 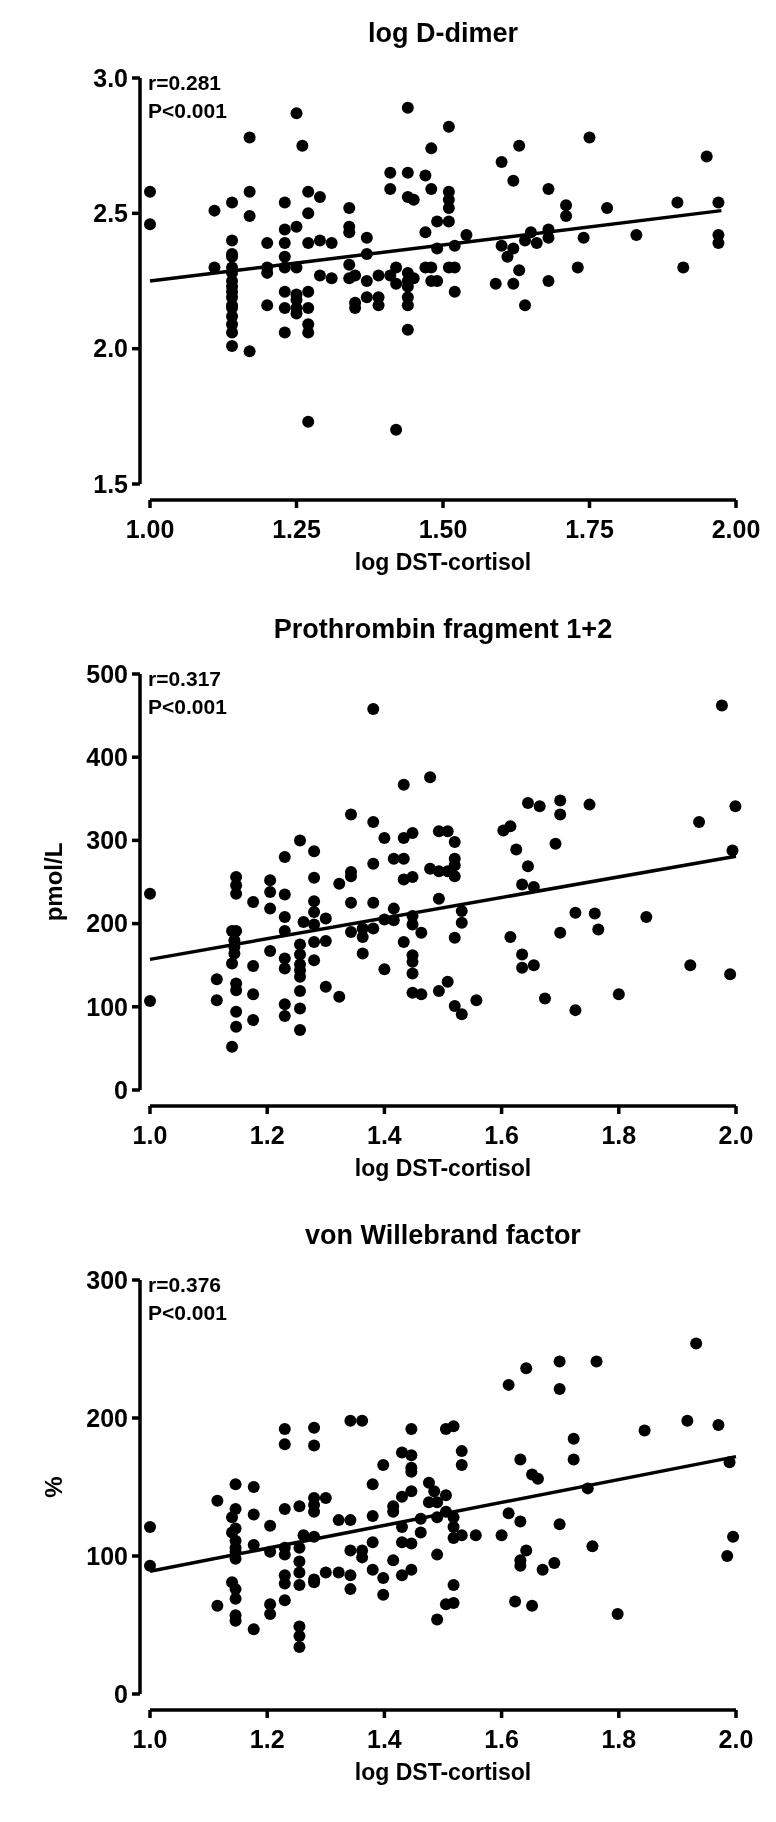 What do you see at coordinates (184, 1284) in the screenshot?
I see `annotation: r=0.376` at bounding box center [184, 1284].